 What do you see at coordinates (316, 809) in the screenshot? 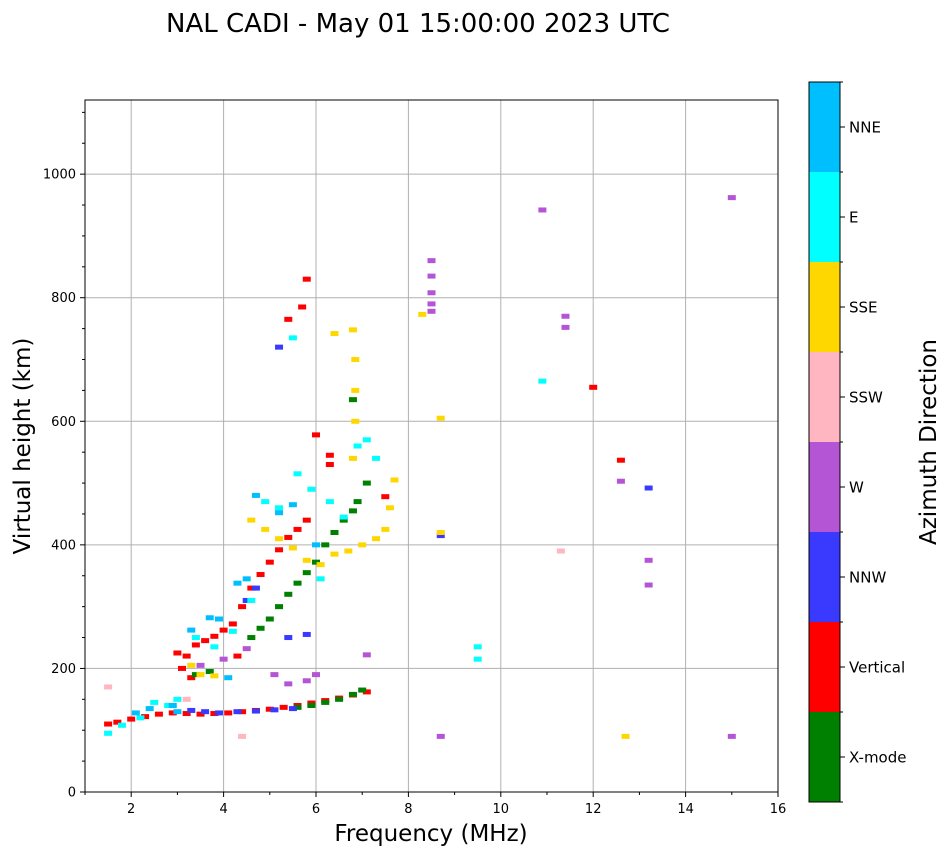
I see `x-tick-label: 6` at bounding box center [316, 809].